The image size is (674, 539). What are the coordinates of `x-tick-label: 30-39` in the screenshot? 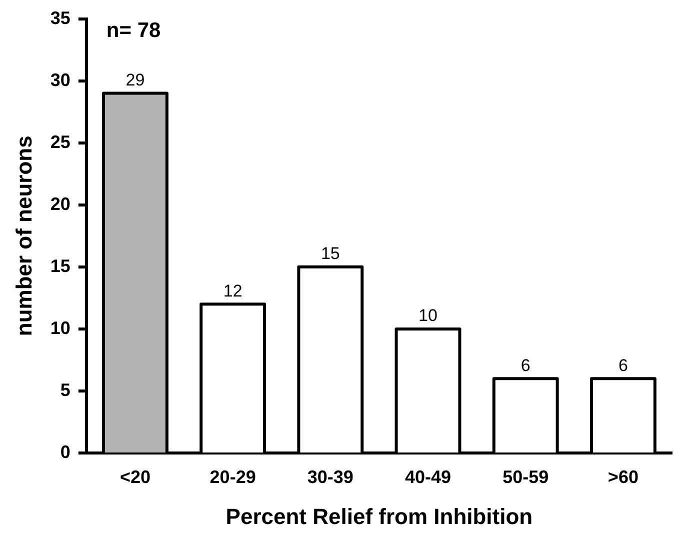 It's located at (330, 476).